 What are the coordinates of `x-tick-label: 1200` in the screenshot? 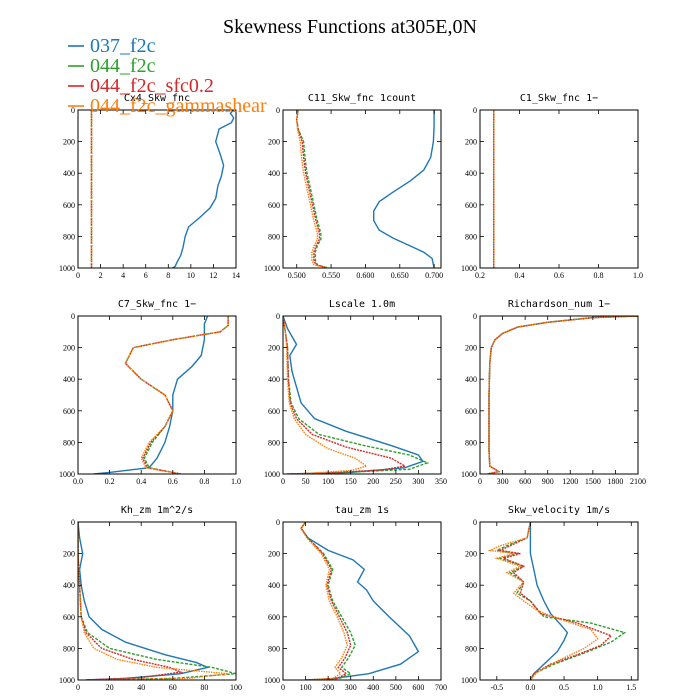 It's located at (570, 481).